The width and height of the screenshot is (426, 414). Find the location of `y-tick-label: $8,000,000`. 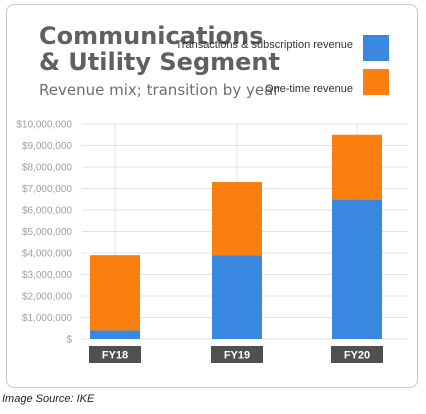

y-tick-label: $8,000,000 is located at coordinates (47, 168).